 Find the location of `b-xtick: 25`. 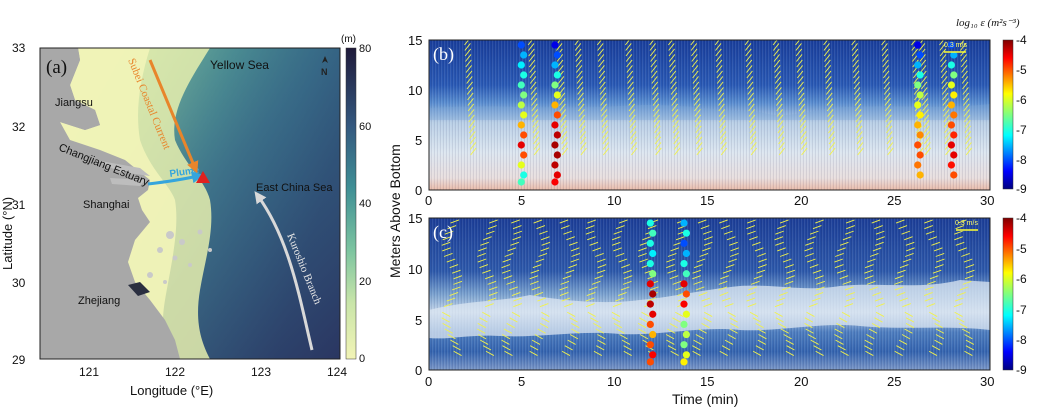

b-xtick: 25 is located at coordinates (894, 200).